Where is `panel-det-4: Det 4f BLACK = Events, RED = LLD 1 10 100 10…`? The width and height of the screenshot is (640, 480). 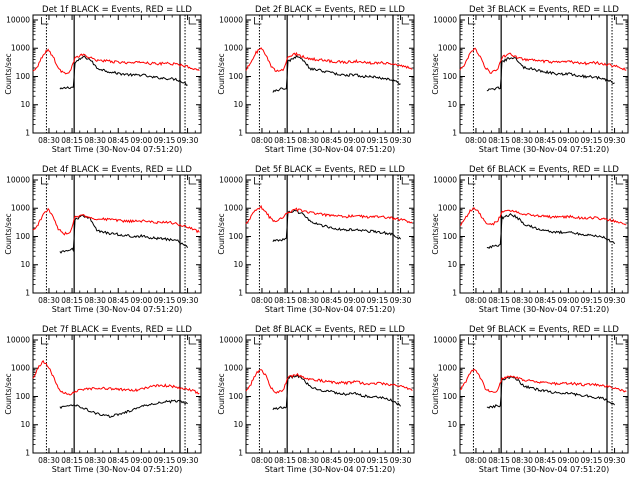
panel-det-4: Det 4f BLACK = Events, RED = LLD 1 10 100 10… is located at coordinates (103, 239).